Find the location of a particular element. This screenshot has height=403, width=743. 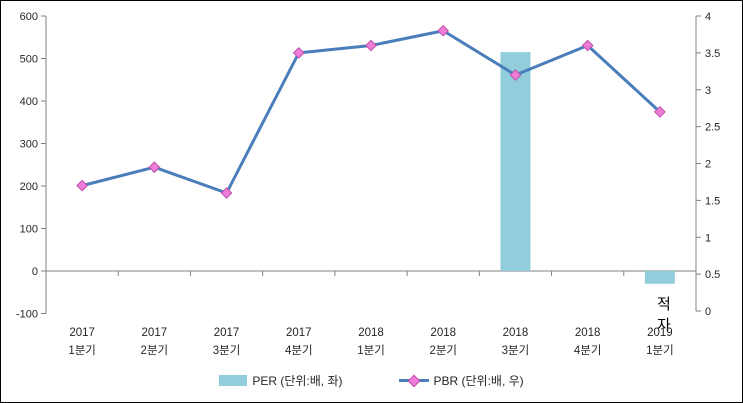

legend-item-per: PER (단위:배, 좌) is located at coordinates (281, 380).